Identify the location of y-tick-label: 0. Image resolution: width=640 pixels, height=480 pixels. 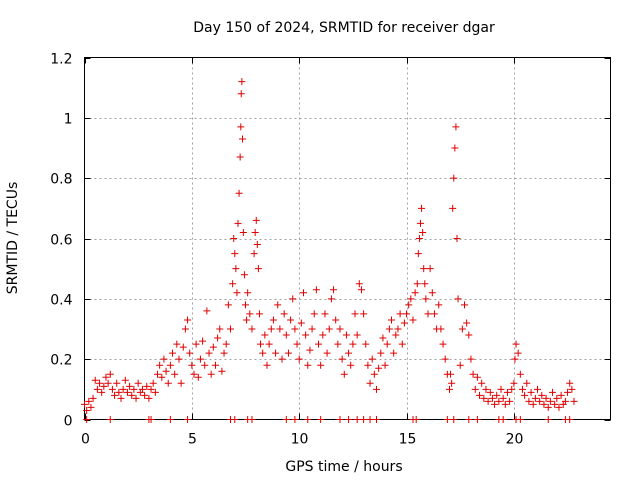
(68, 422).